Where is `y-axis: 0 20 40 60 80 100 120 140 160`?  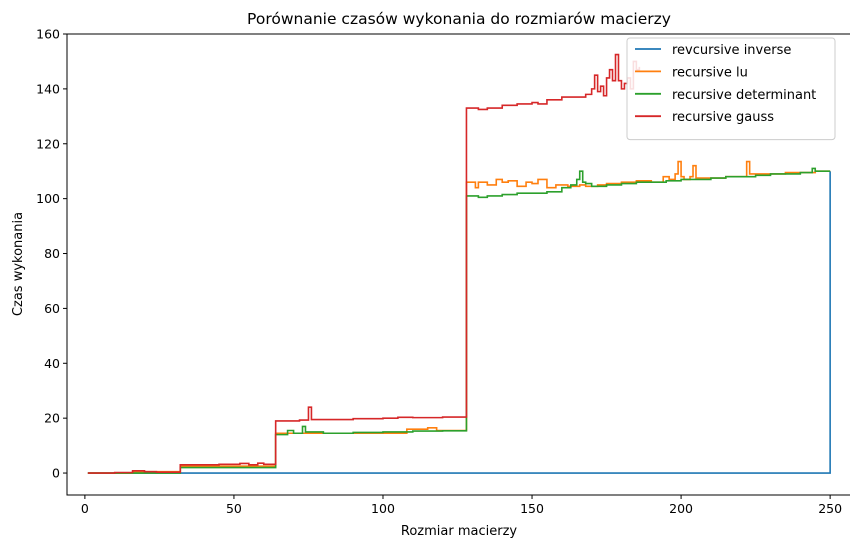
y-axis: 0 20 40 60 80 100 120 140 160 is located at coordinates (51, 254).